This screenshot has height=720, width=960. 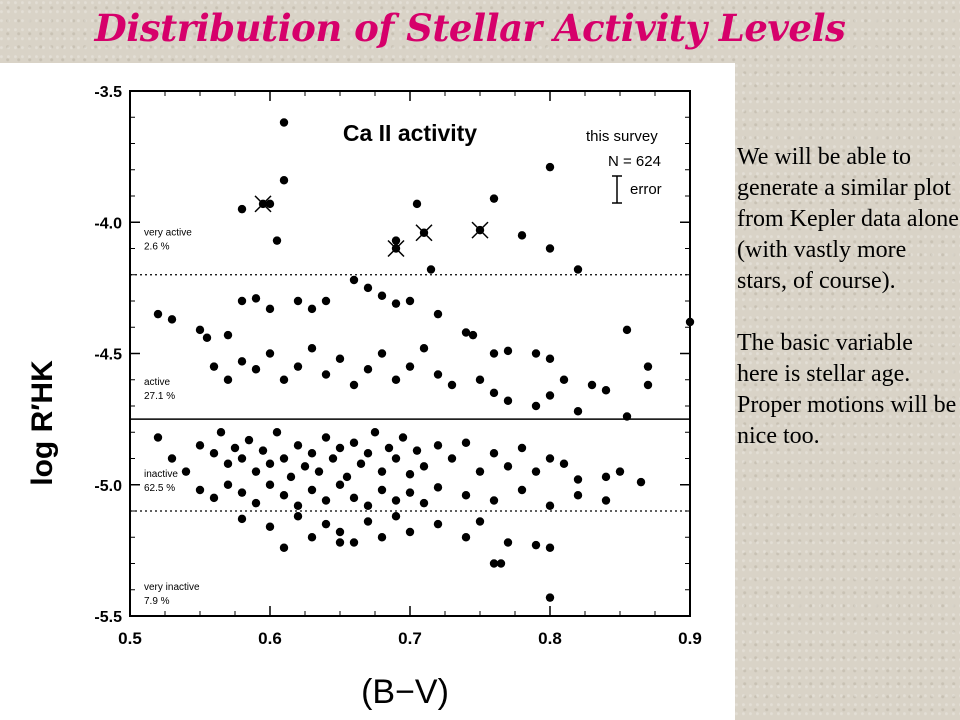 What do you see at coordinates (157, 246) in the screenshot?
I see `region-label-percent: 2.6 %` at bounding box center [157, 246].